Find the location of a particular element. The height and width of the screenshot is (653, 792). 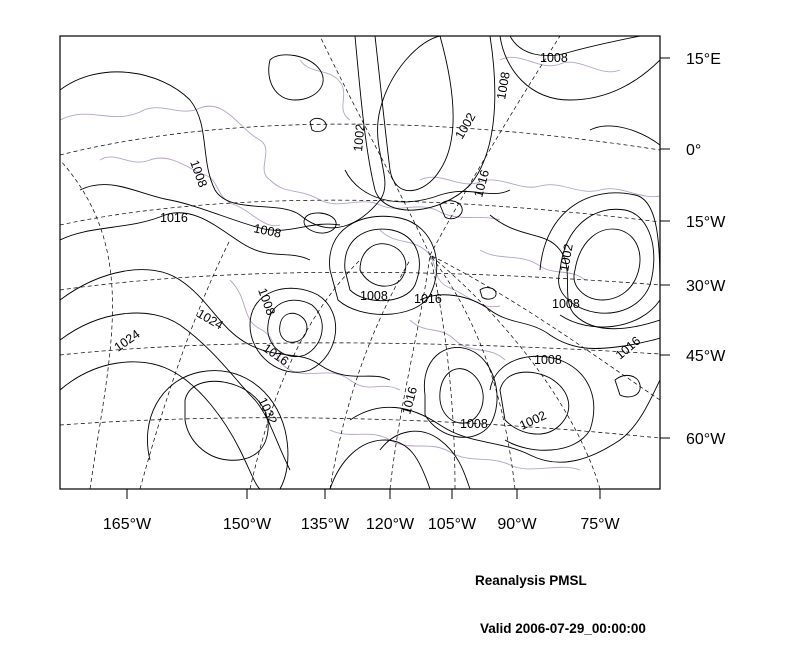

right-axis-labels: 15°E 0° 15°W 30°W 45°W 60°W is located at coordinates (706, 249).